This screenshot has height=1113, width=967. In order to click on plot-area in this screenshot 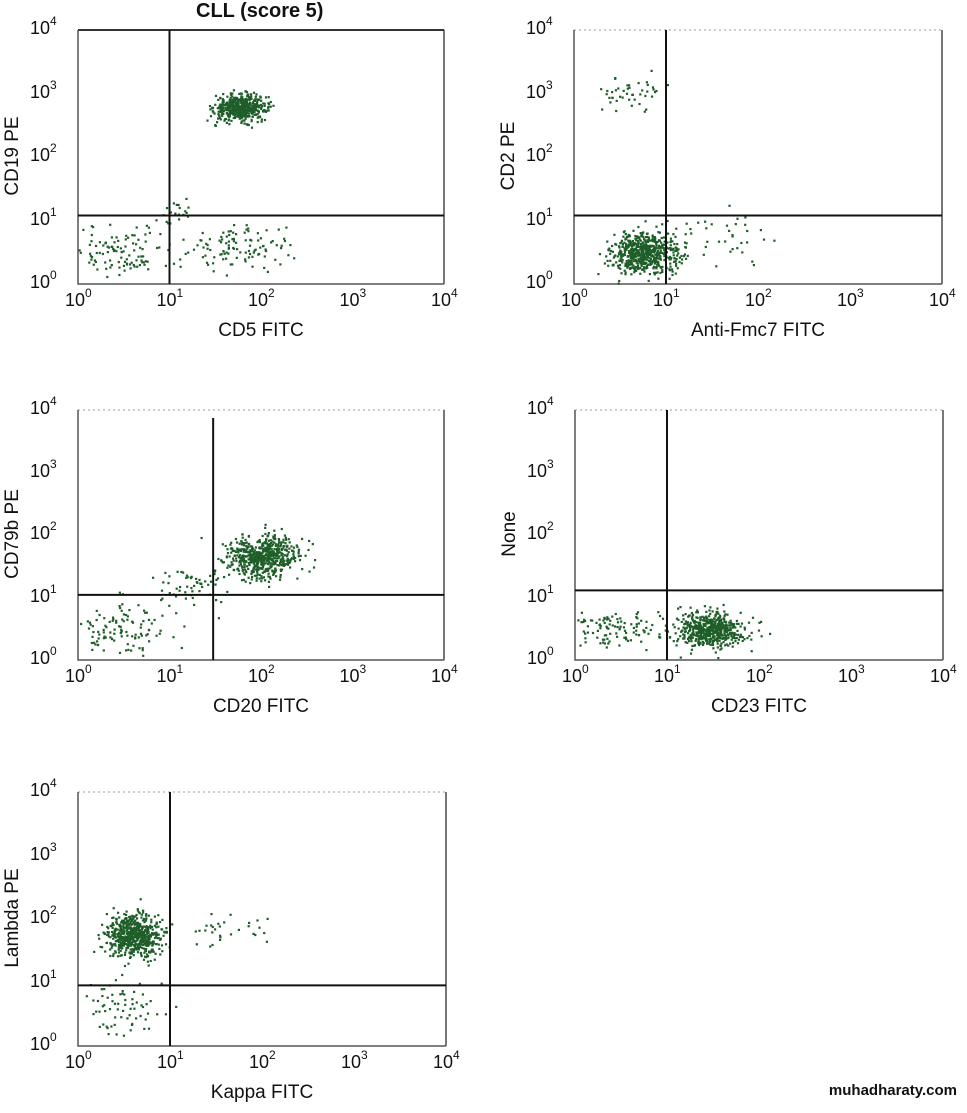, I will do `click(261, 535)`.